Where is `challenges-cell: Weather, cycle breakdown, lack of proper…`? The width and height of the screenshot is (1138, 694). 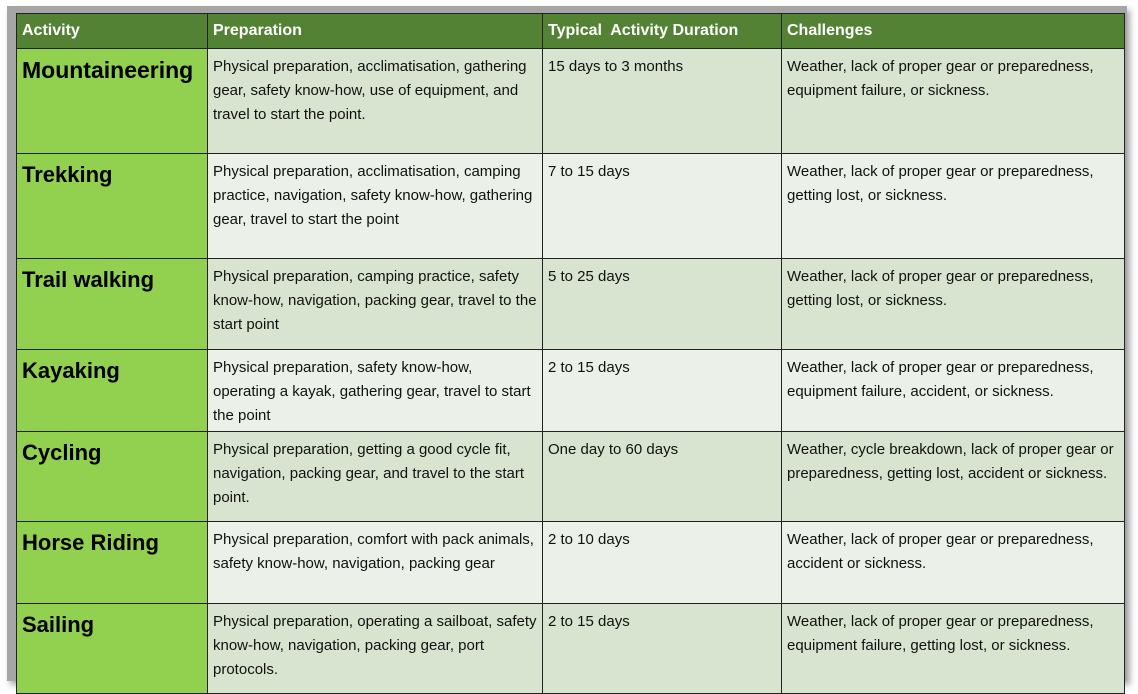
challenges-cell: Weather, cycle breakdown, lack of proper… is located at coordinates (953, 476).